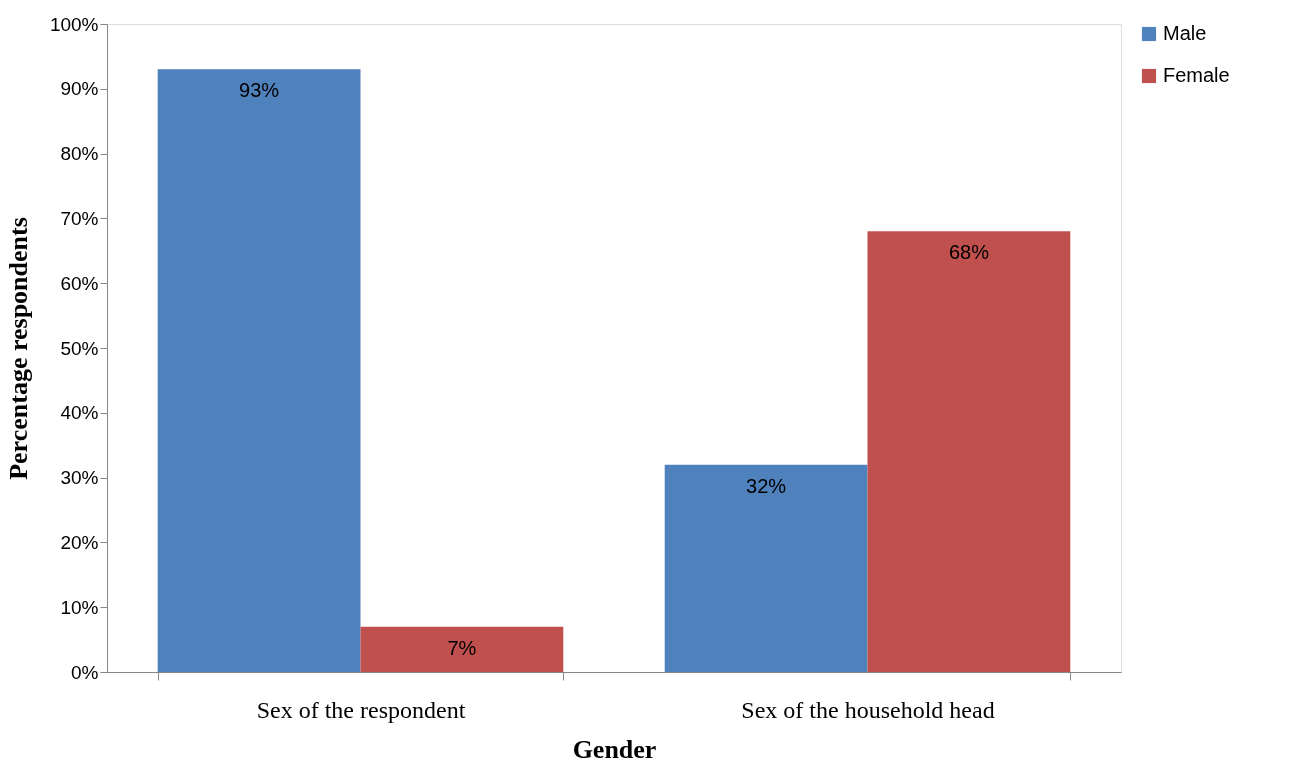  I want to click on data-label: 68%, so click(969, 252).